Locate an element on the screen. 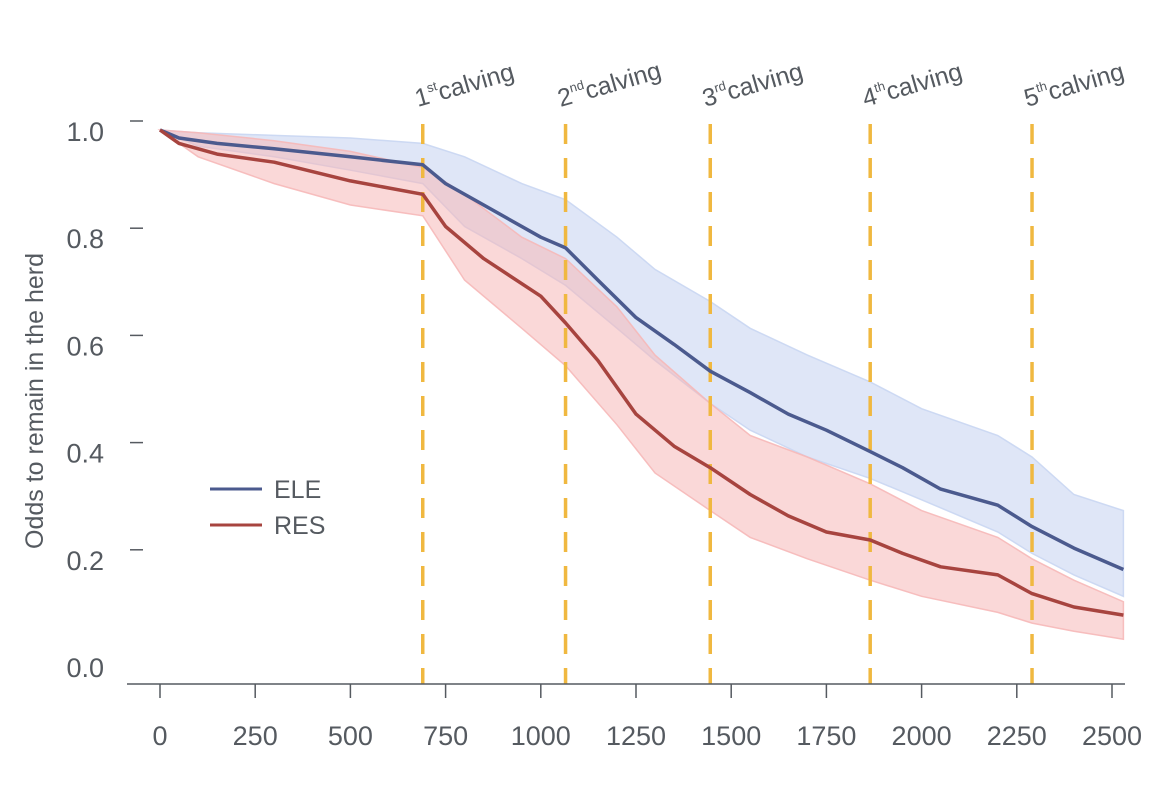 Image resolution: width=1150 pixels, height=788 pixels. y-tick-label: 0.8 is located at coordinates (85, 239).